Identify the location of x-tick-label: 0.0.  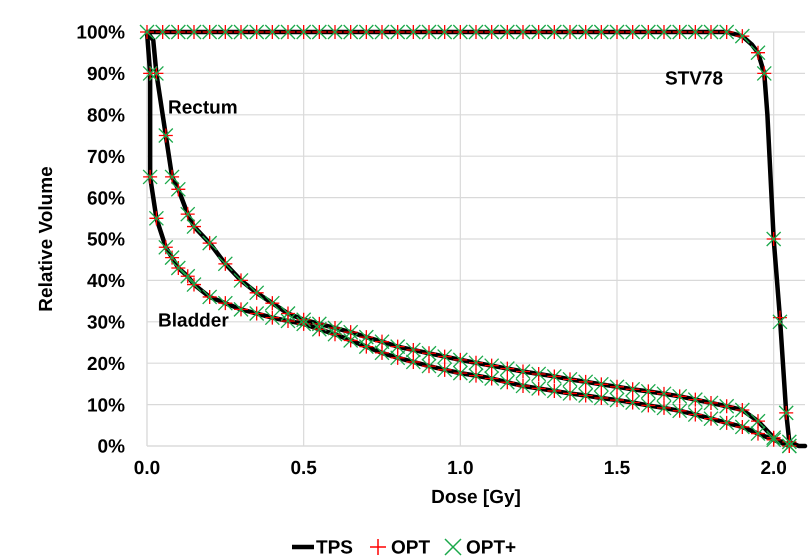
(147, 468).